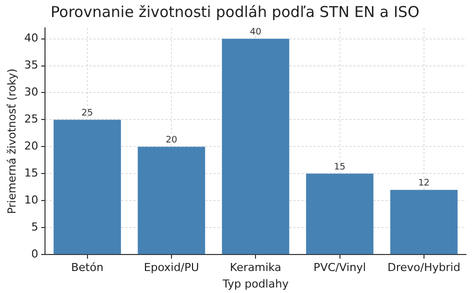 This screenshot has height=293, width=474. Describe the element at coordinates (256, 267) in the screenshot. I see `x-tick-label: Keramika` at that location.